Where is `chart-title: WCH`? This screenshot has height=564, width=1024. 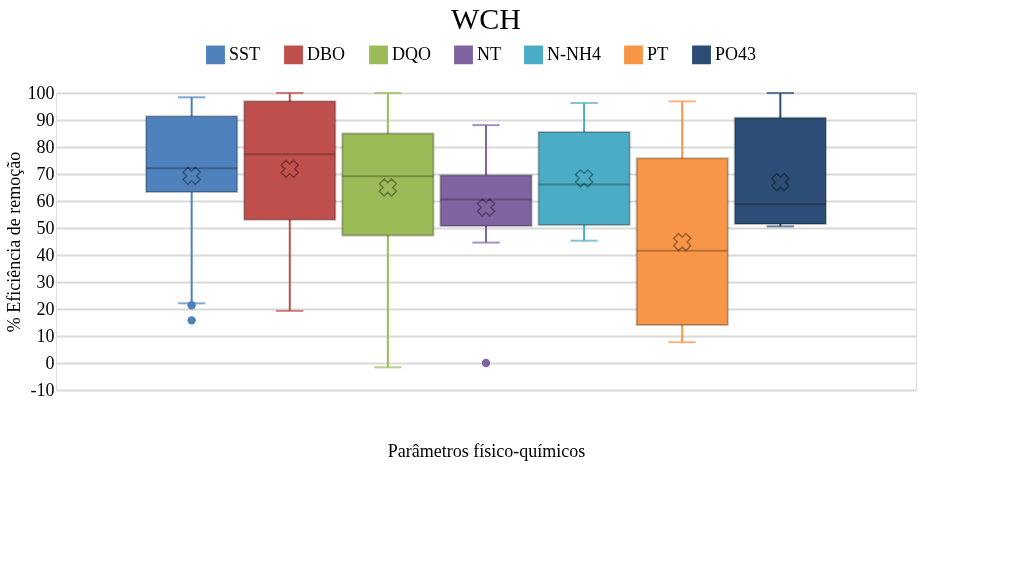
chart-title: WCH is located at coordinates (486, 18).